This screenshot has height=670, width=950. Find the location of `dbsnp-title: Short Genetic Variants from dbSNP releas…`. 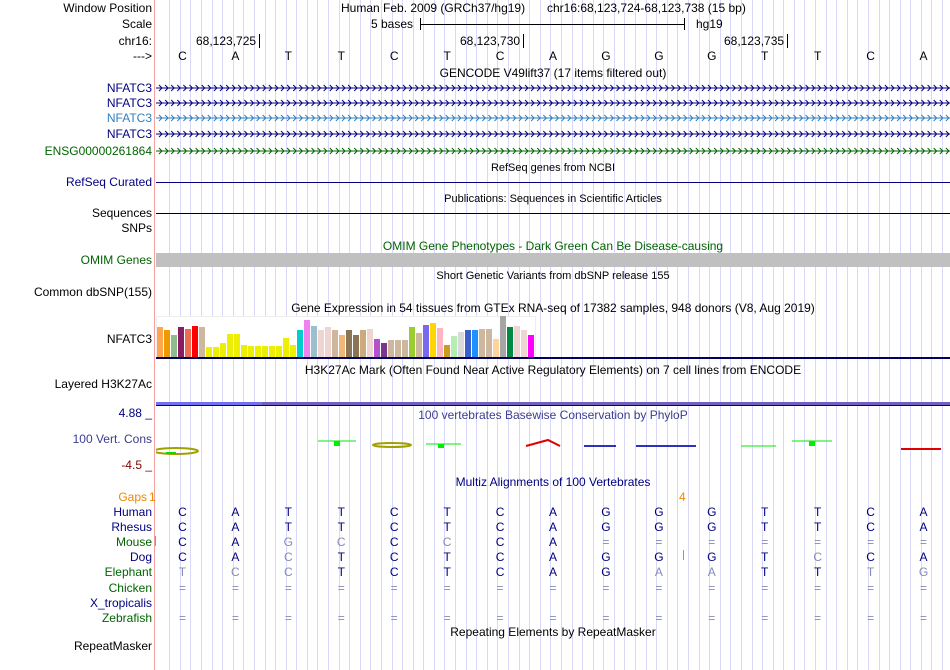

dbsnp-title: Short Genetic Variants from dbSNP releas… is located at coordinates (553, 276).